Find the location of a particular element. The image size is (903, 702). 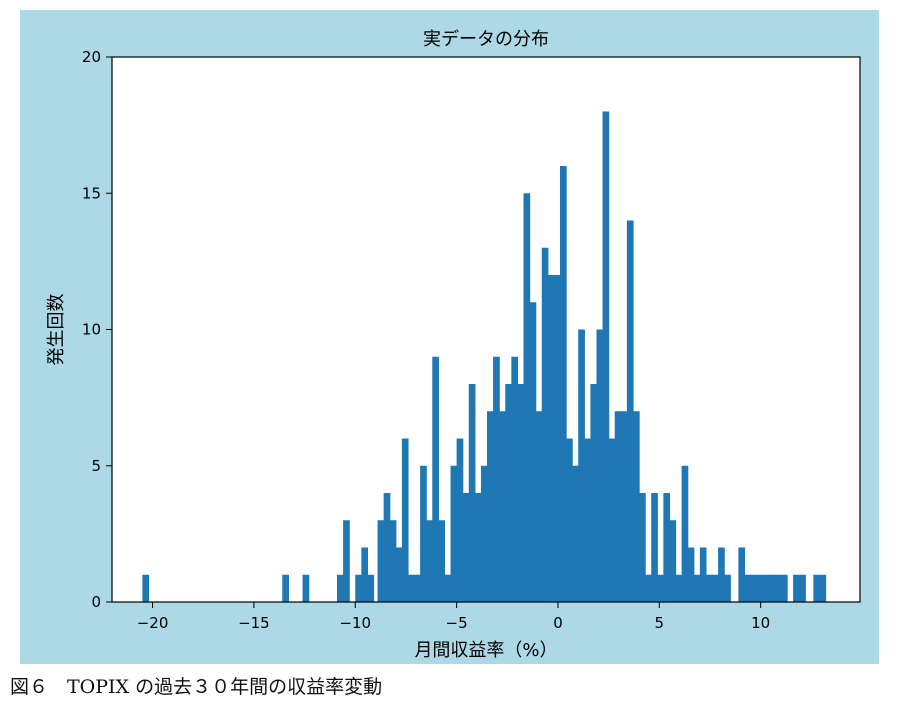

y-tick-label: 5 is located at coordinates (96, 466).